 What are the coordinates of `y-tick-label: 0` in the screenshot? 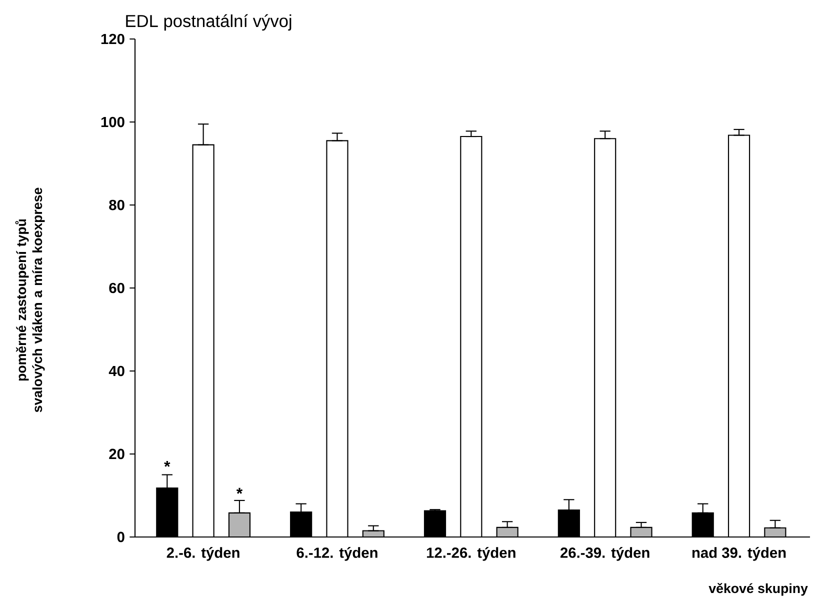 It's located at (120, 537).